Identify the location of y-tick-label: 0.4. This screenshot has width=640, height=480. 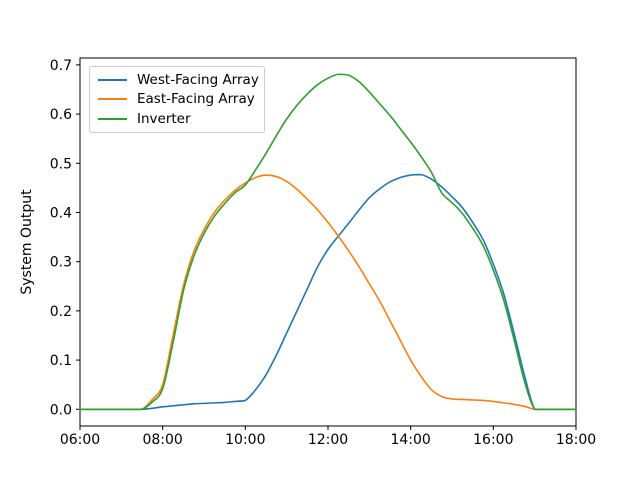
(61, 213).